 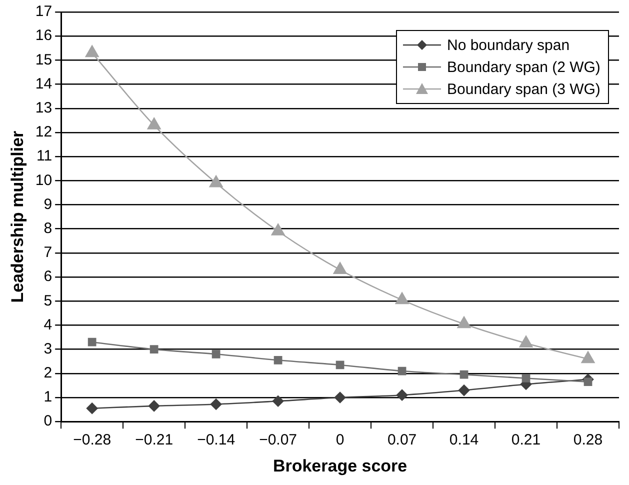 I want to click on y-tick-label: 13, so click(x=43, y=108).